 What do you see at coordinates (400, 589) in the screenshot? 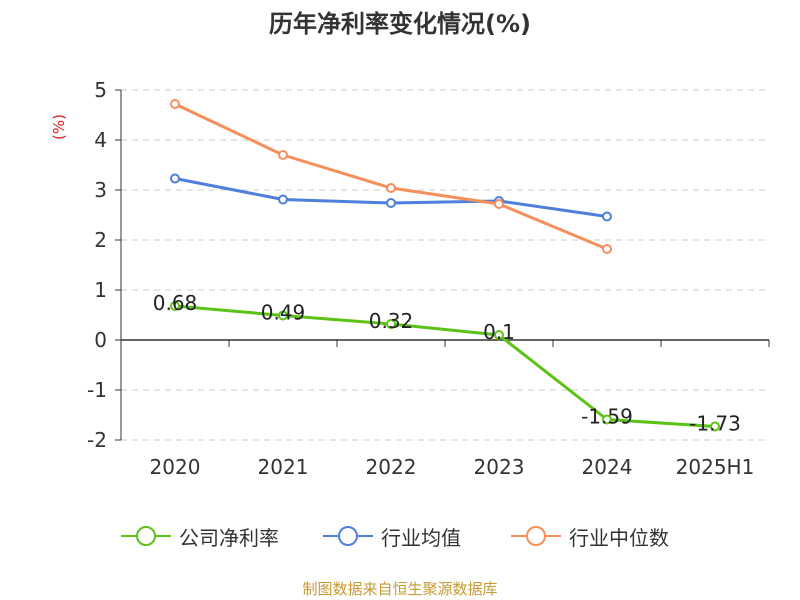
I see `source-note: 制图数据来自恒生聚源数据库` at bounding box center [400, 589].